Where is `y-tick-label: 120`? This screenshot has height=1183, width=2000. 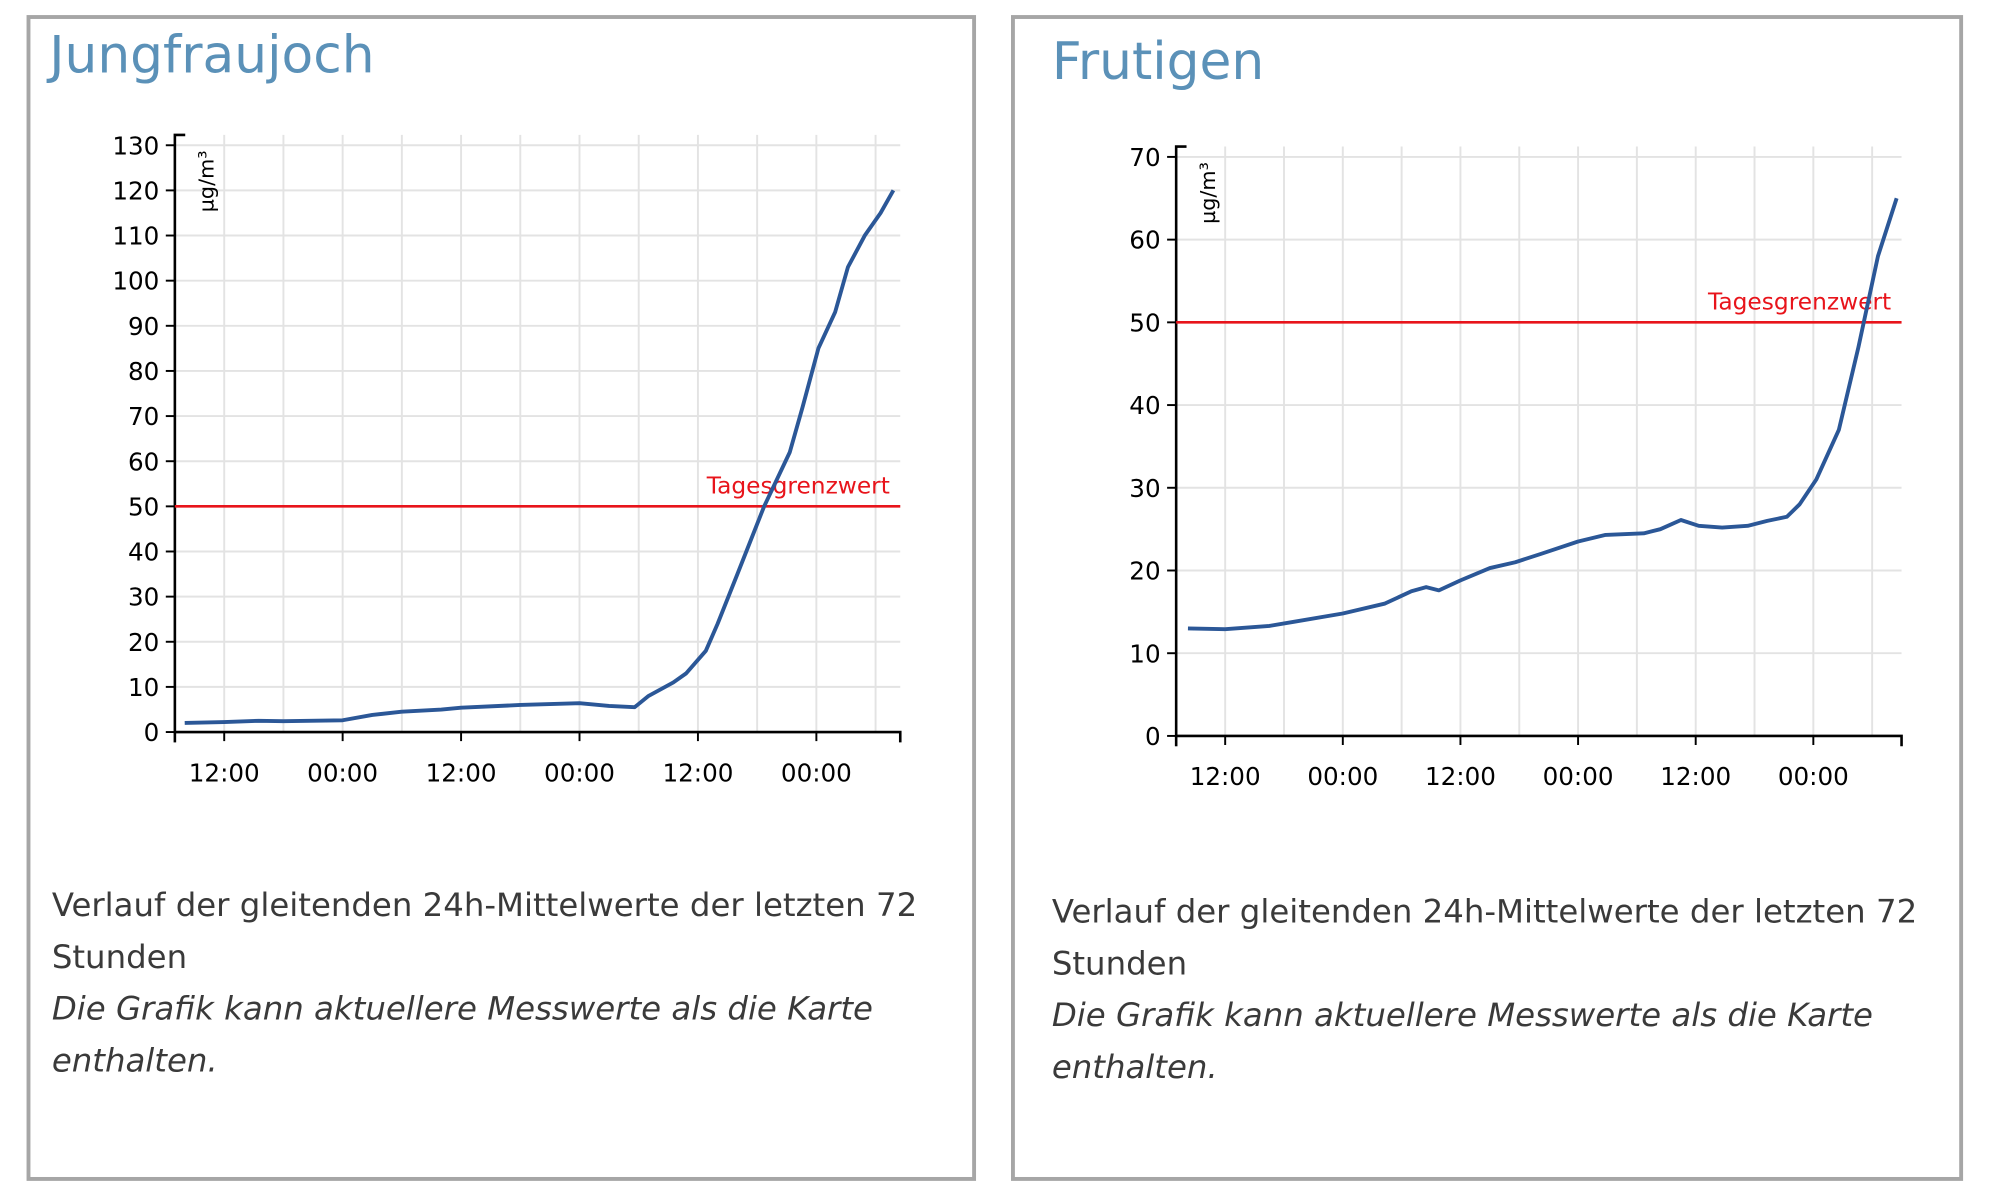
y-tick-label: 120 is located at coordinates (135, 190).